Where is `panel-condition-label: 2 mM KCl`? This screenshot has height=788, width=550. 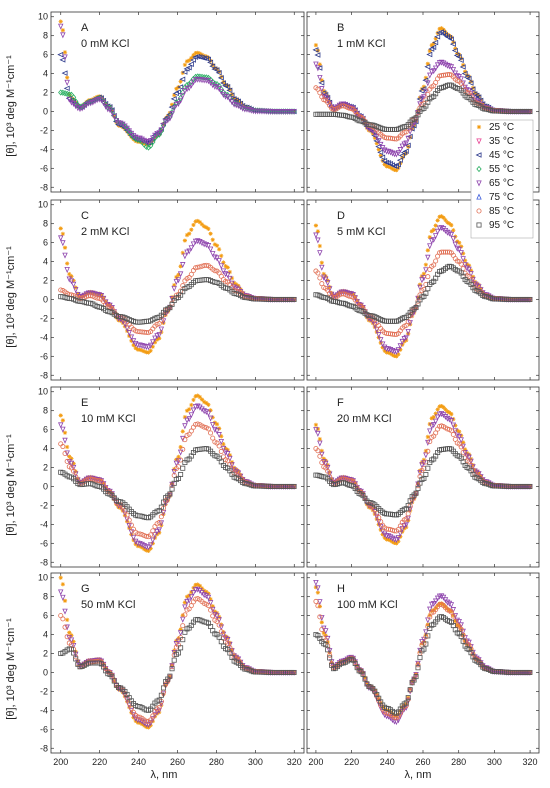
panel-condition-label: 2 mM KCl is located at coordinates (105, 232).